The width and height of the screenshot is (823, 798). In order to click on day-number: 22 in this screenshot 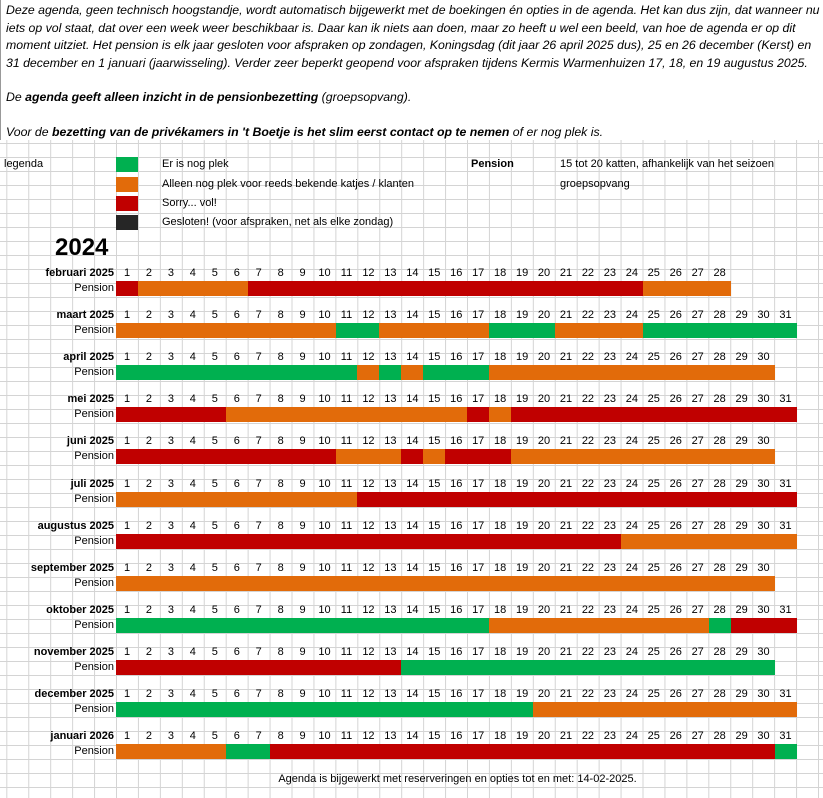, I will do `click(588, 651)`.